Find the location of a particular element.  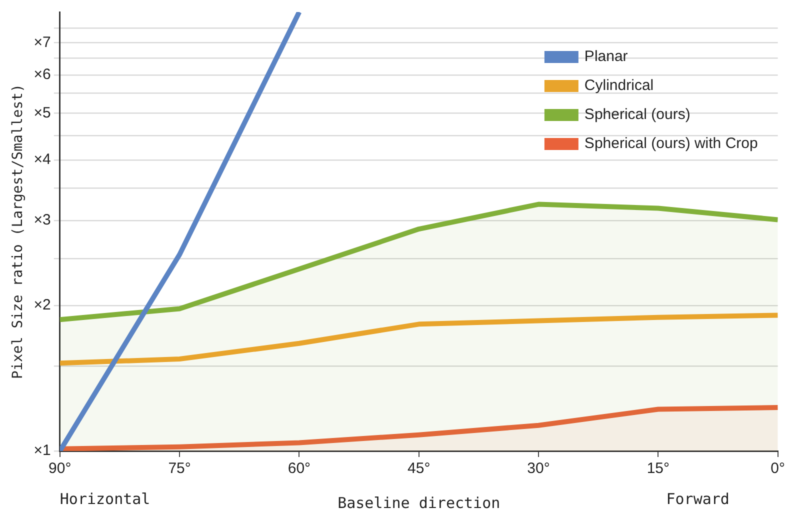

y-axis-title: Pixel Size ratio (Largest/Smallest) is located at coordinates (18, 232).